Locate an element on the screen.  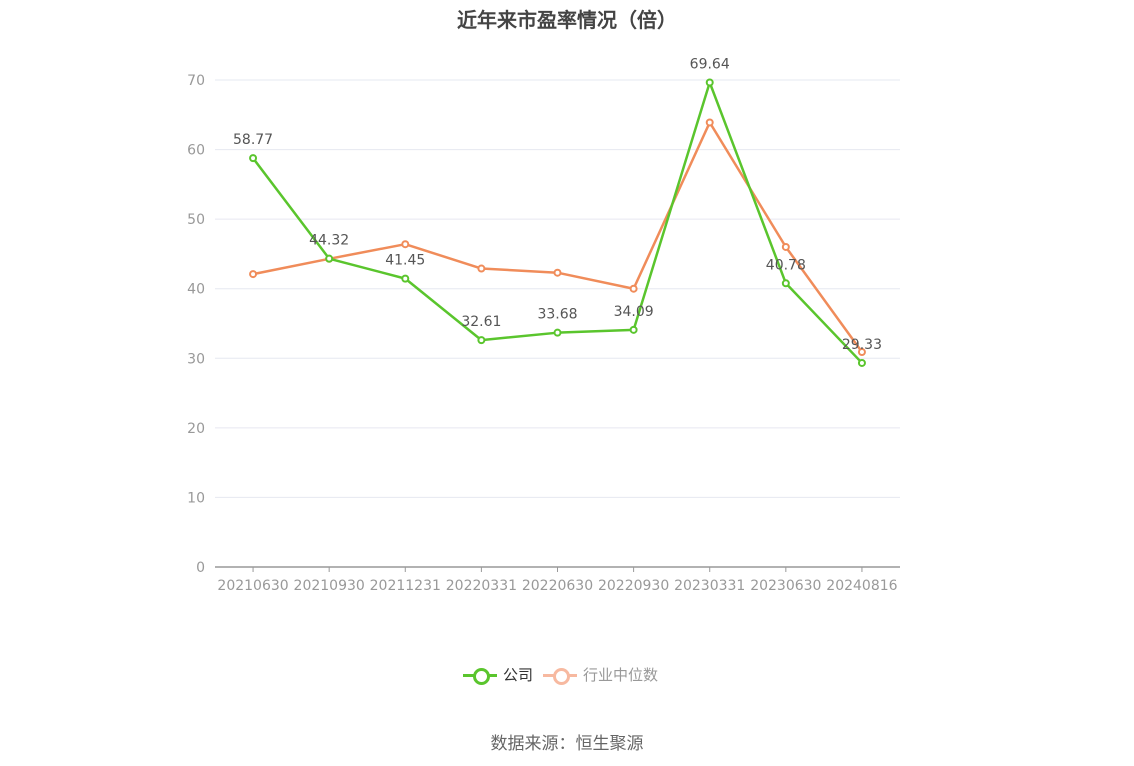
y-tick-label: 40 is located at coordinates (196, 290).